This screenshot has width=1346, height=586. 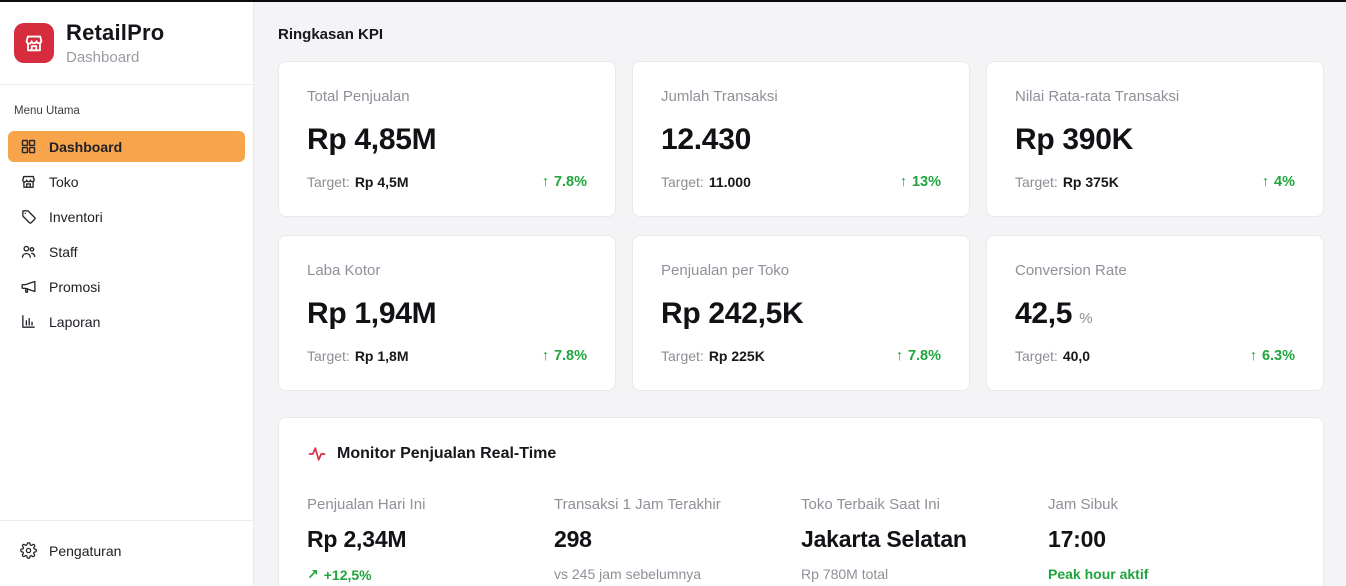 I want to click on kpi-footer: Target: 11.000 ↑ 13%, so click(x=801, y=182).